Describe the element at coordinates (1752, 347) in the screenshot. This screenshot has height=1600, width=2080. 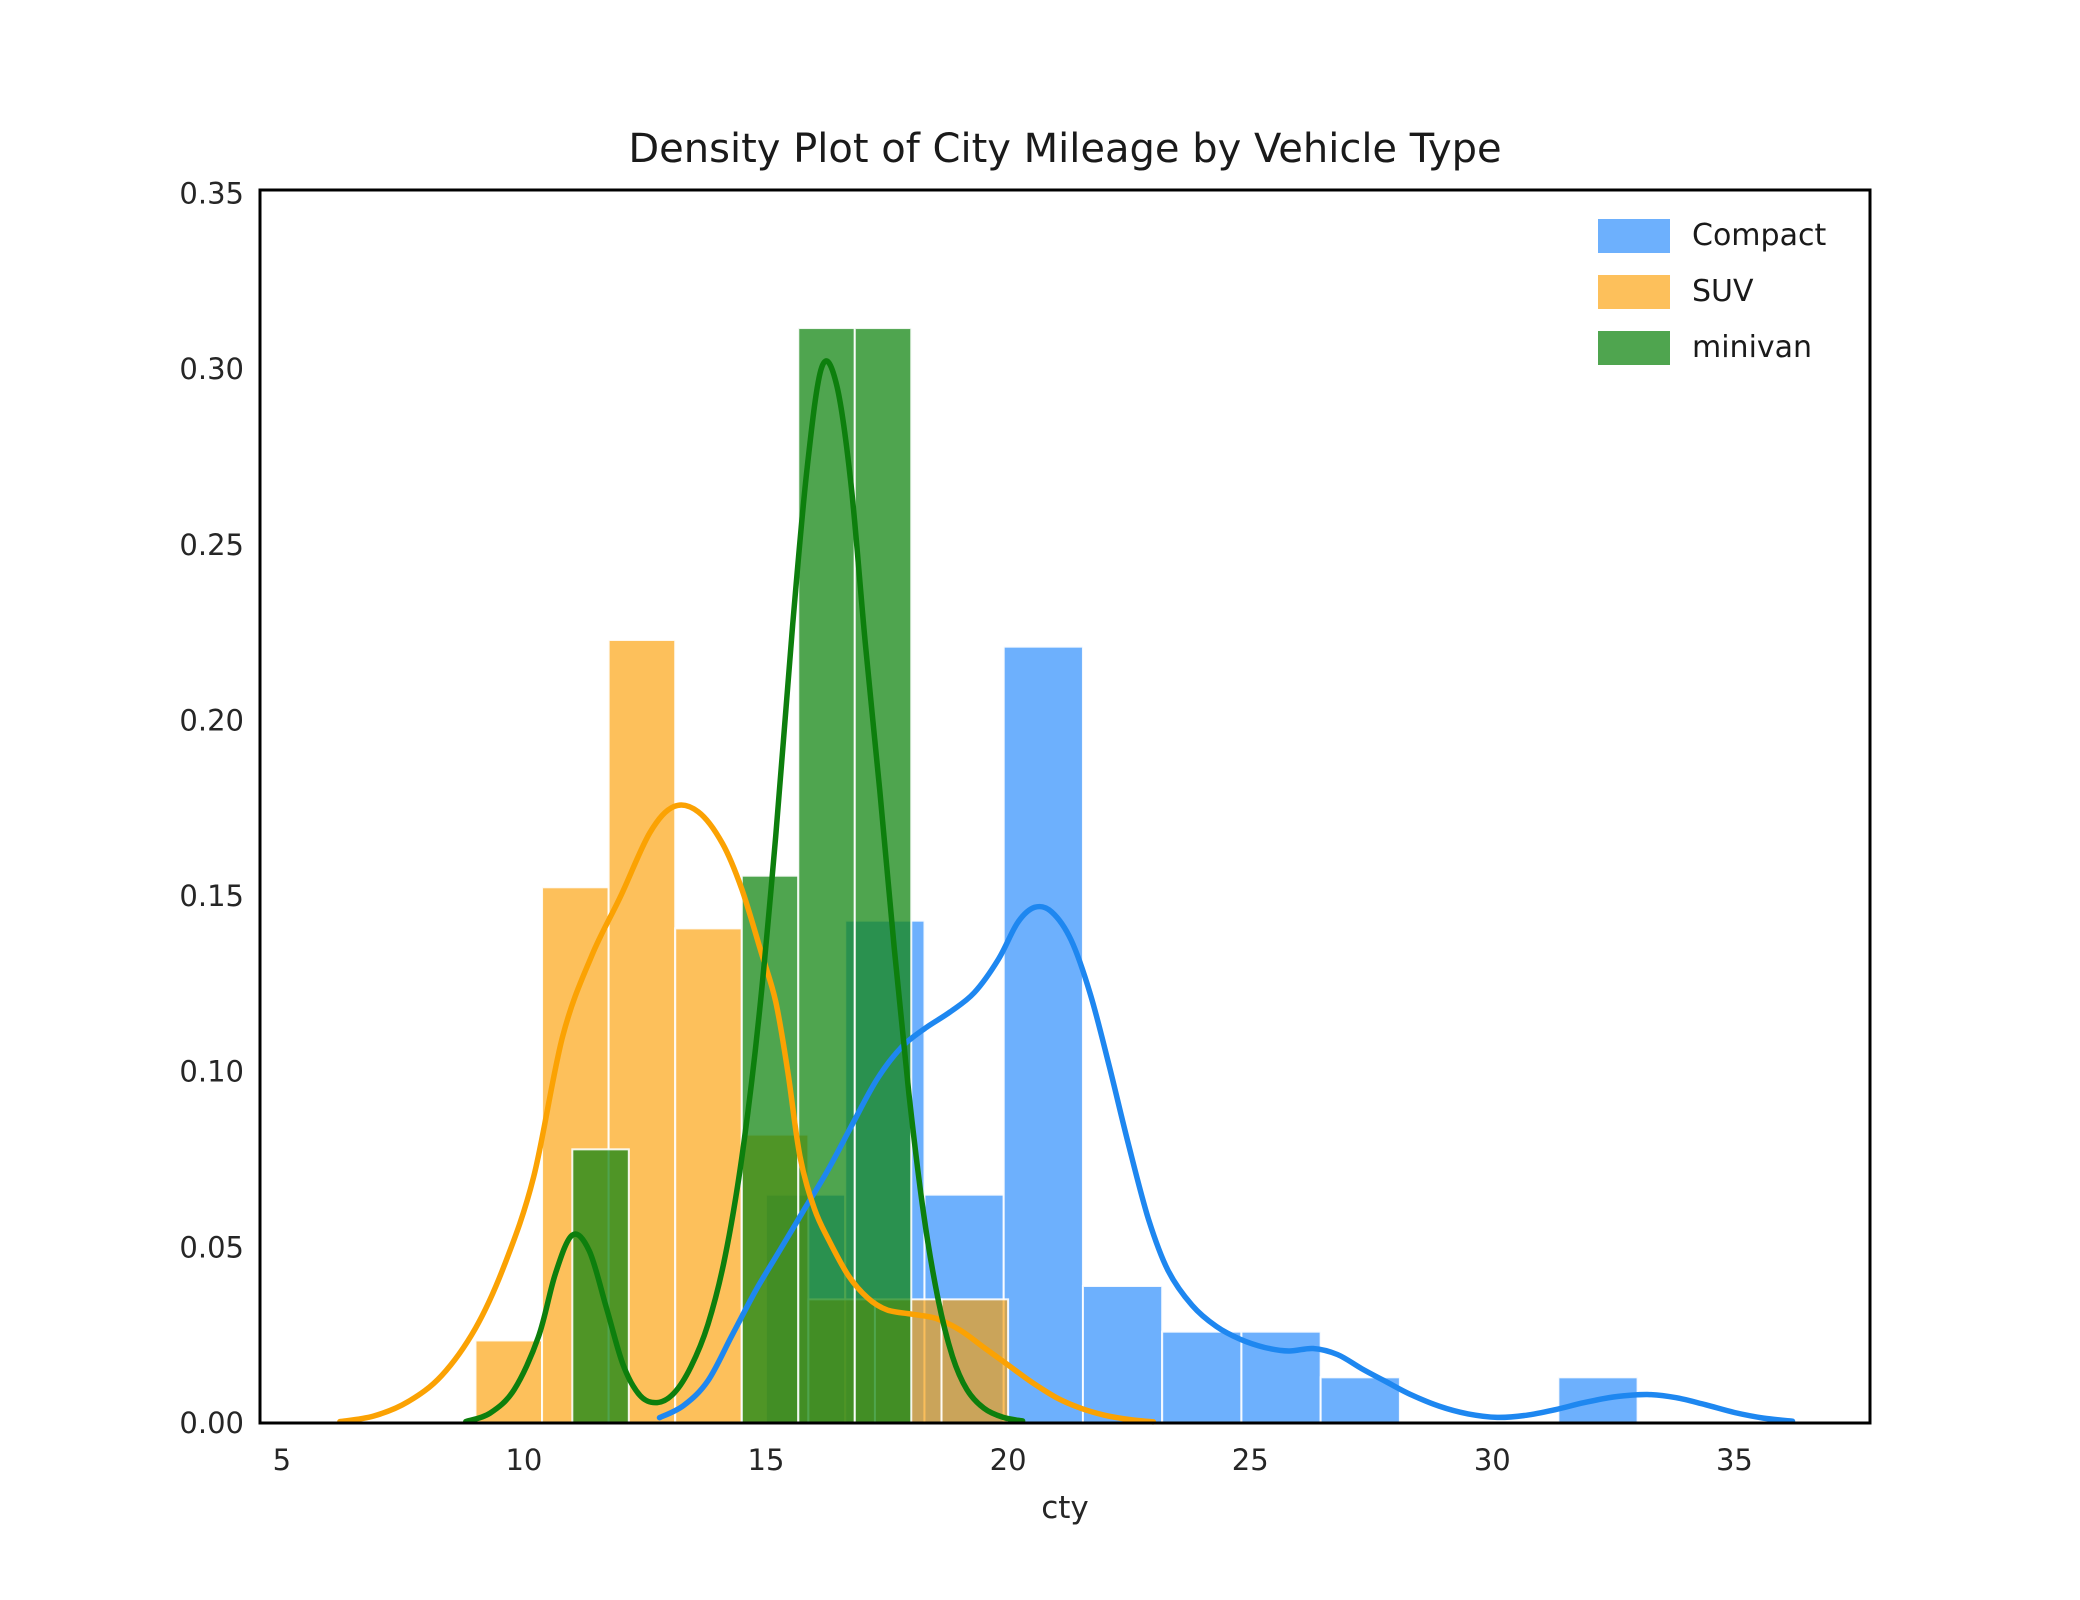
I see `legend-label-minivan: minivan` at that location.